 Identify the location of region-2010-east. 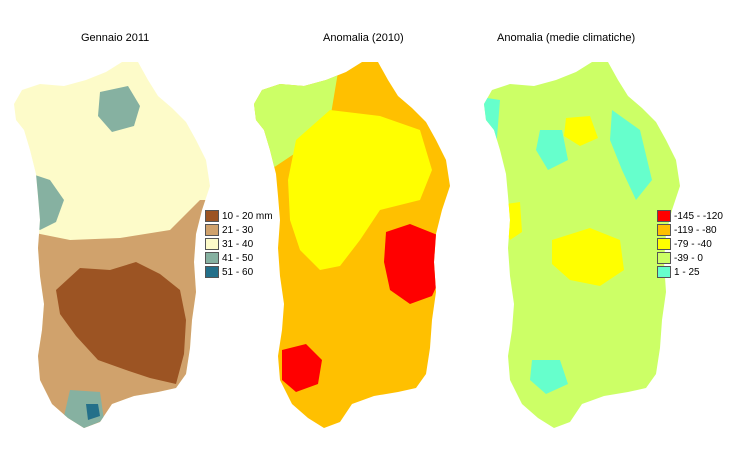
(414, 264).